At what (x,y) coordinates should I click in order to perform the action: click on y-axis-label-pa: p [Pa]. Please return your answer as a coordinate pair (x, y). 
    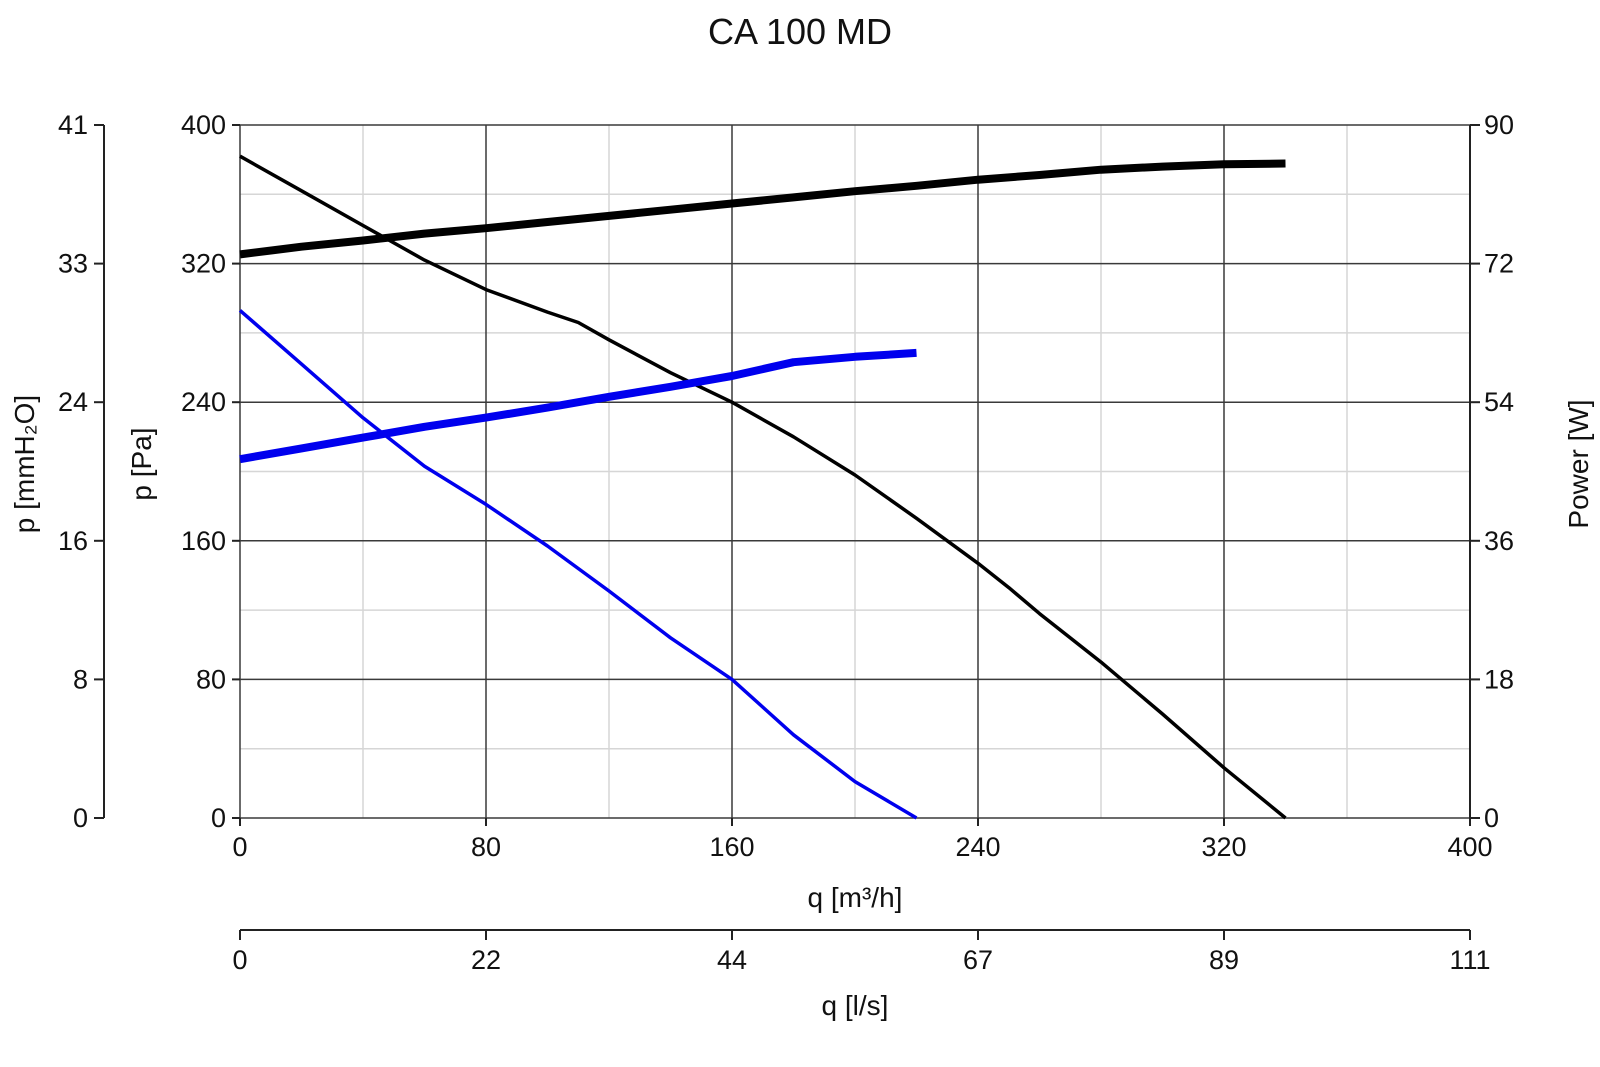
    Looking at the image, I should click on (141, 463).